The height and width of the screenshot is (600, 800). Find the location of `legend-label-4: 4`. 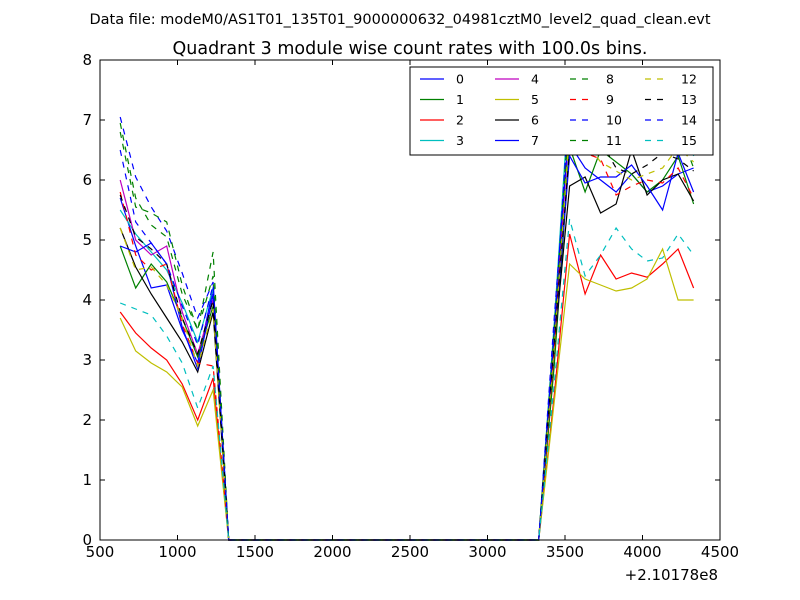

legend-label-4: 4 is located at coordinates (535, 79).